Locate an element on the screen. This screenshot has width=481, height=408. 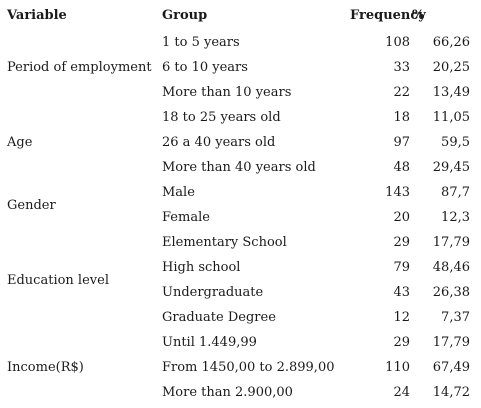
table-row: Graduate Degree 12 7,37 is located at coordinates (240, 317).